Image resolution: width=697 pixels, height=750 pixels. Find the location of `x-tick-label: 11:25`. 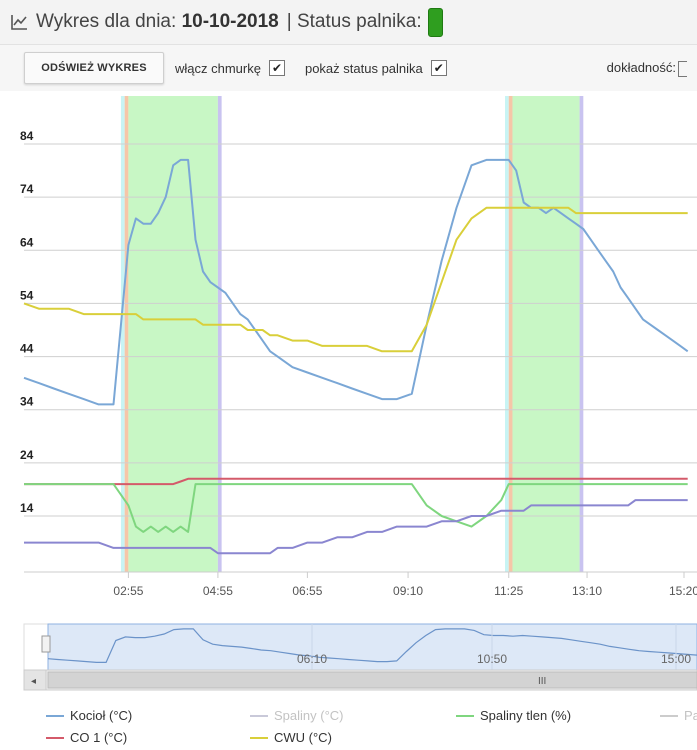

x-tick-label: 11:25 is located at coordinates (508, 591).